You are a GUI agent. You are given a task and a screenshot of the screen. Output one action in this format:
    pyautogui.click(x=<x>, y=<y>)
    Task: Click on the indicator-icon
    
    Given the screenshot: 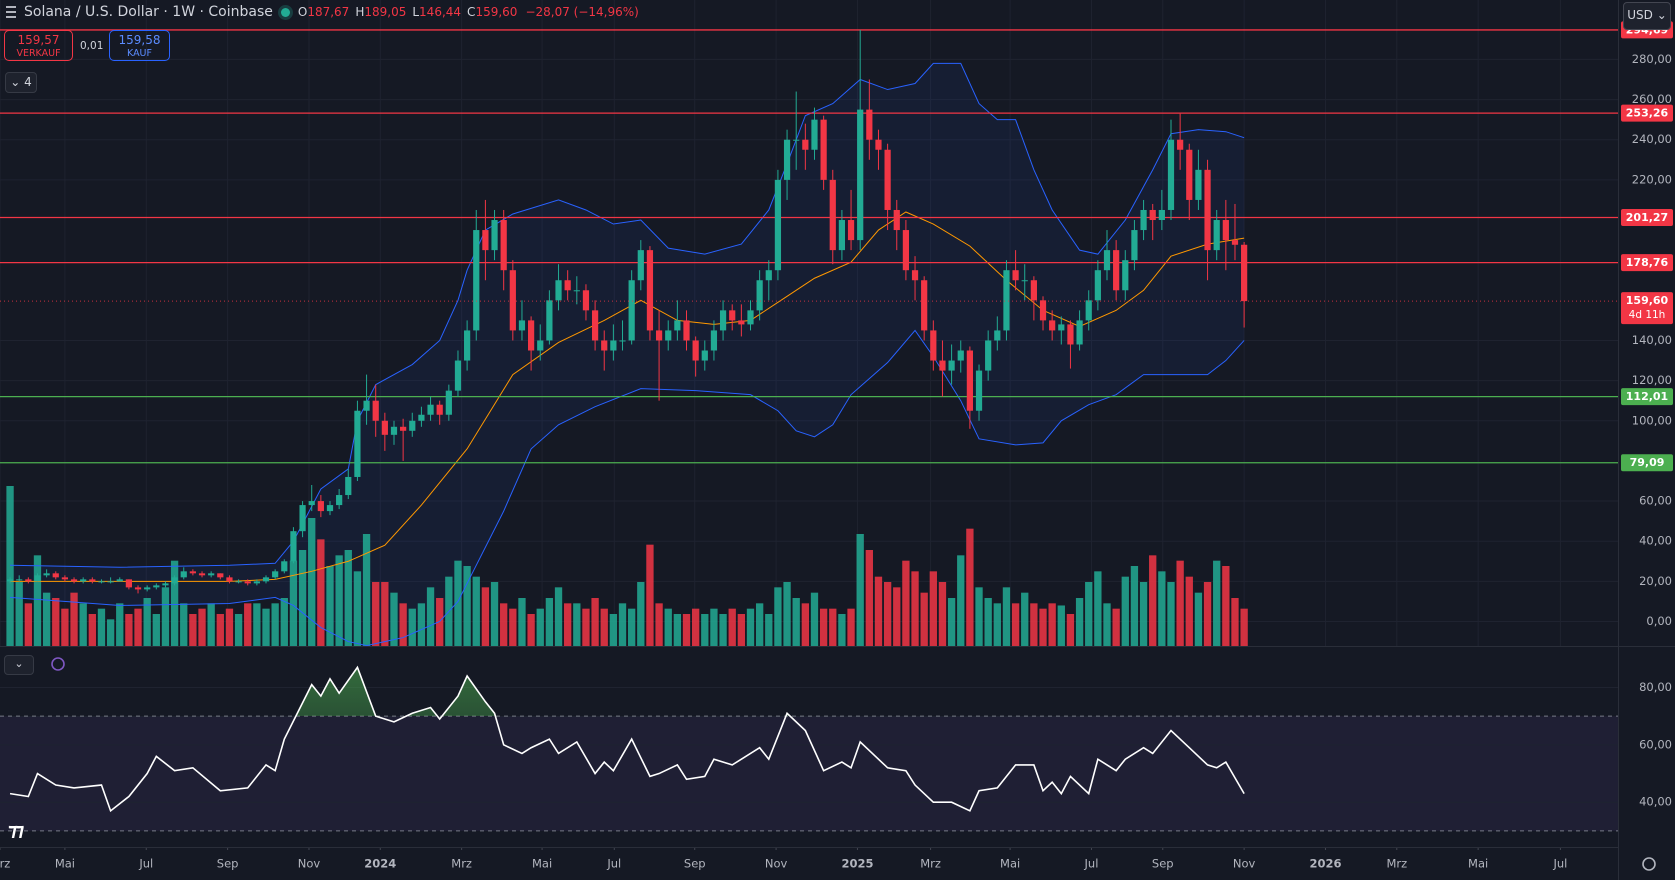 What is the action you would take?
    pyautogui.click(x=58, y=664)
    